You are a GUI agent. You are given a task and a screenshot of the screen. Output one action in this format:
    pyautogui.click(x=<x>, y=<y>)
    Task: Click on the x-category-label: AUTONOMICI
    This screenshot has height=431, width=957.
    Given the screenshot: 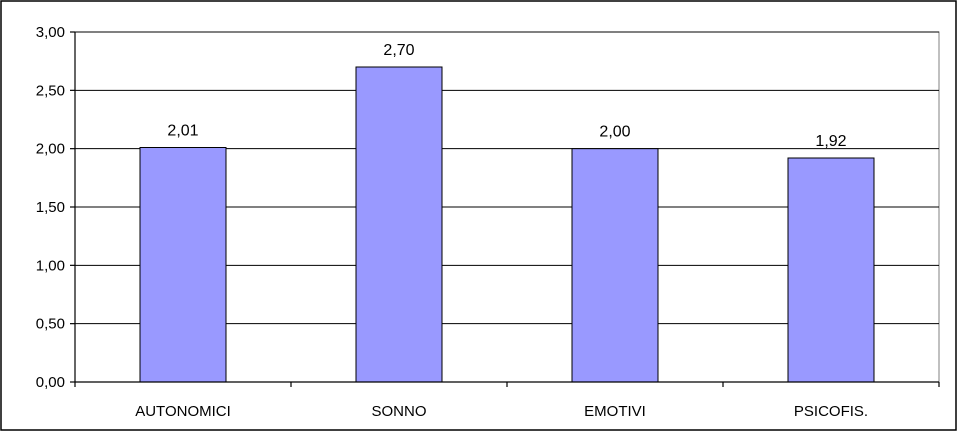 What is the action you would take?
    pyautogui.click(x=183, y=411)
    